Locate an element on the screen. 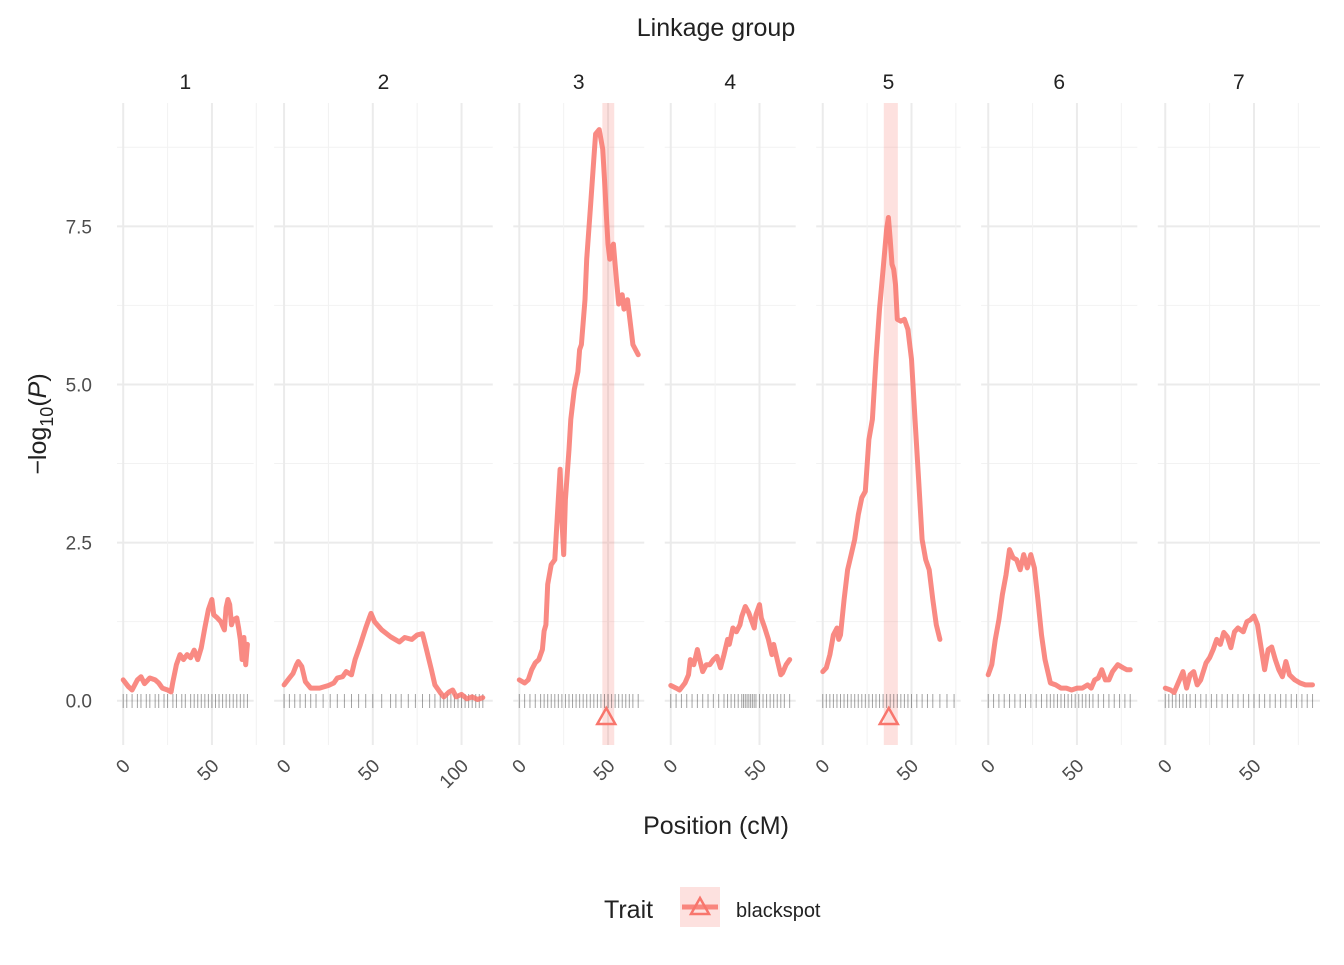 The height and width of the screenshot is (965, 1344). y-tick-label: 7.5 is located at coordinates (79, 227).